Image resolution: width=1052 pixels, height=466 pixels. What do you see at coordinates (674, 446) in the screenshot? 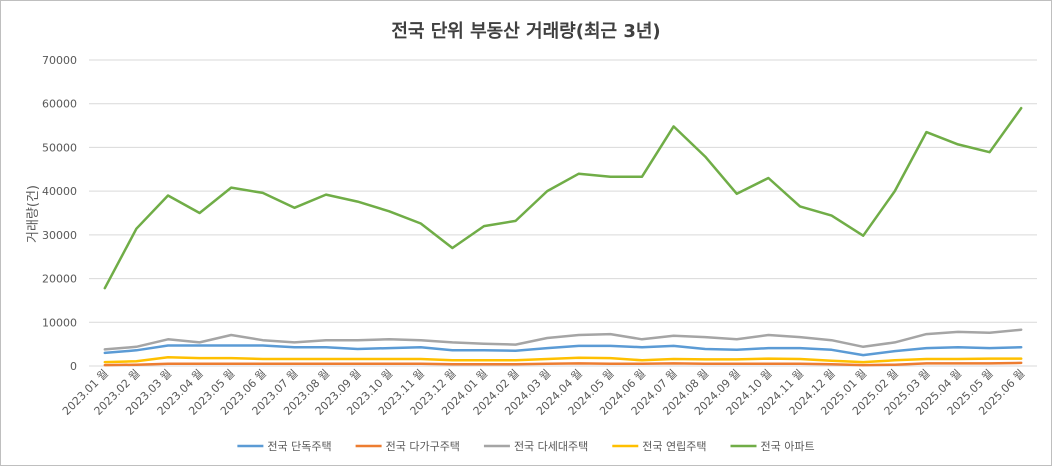
I see `legend-label: 전국 연립주택` at bounding box center [674, 446].